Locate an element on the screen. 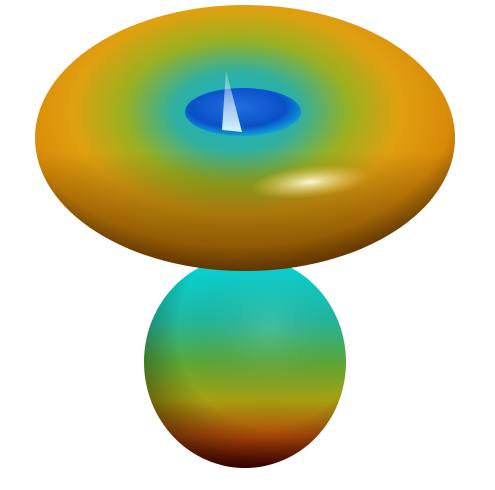  torus-hole is located at coordinates (243, 112).